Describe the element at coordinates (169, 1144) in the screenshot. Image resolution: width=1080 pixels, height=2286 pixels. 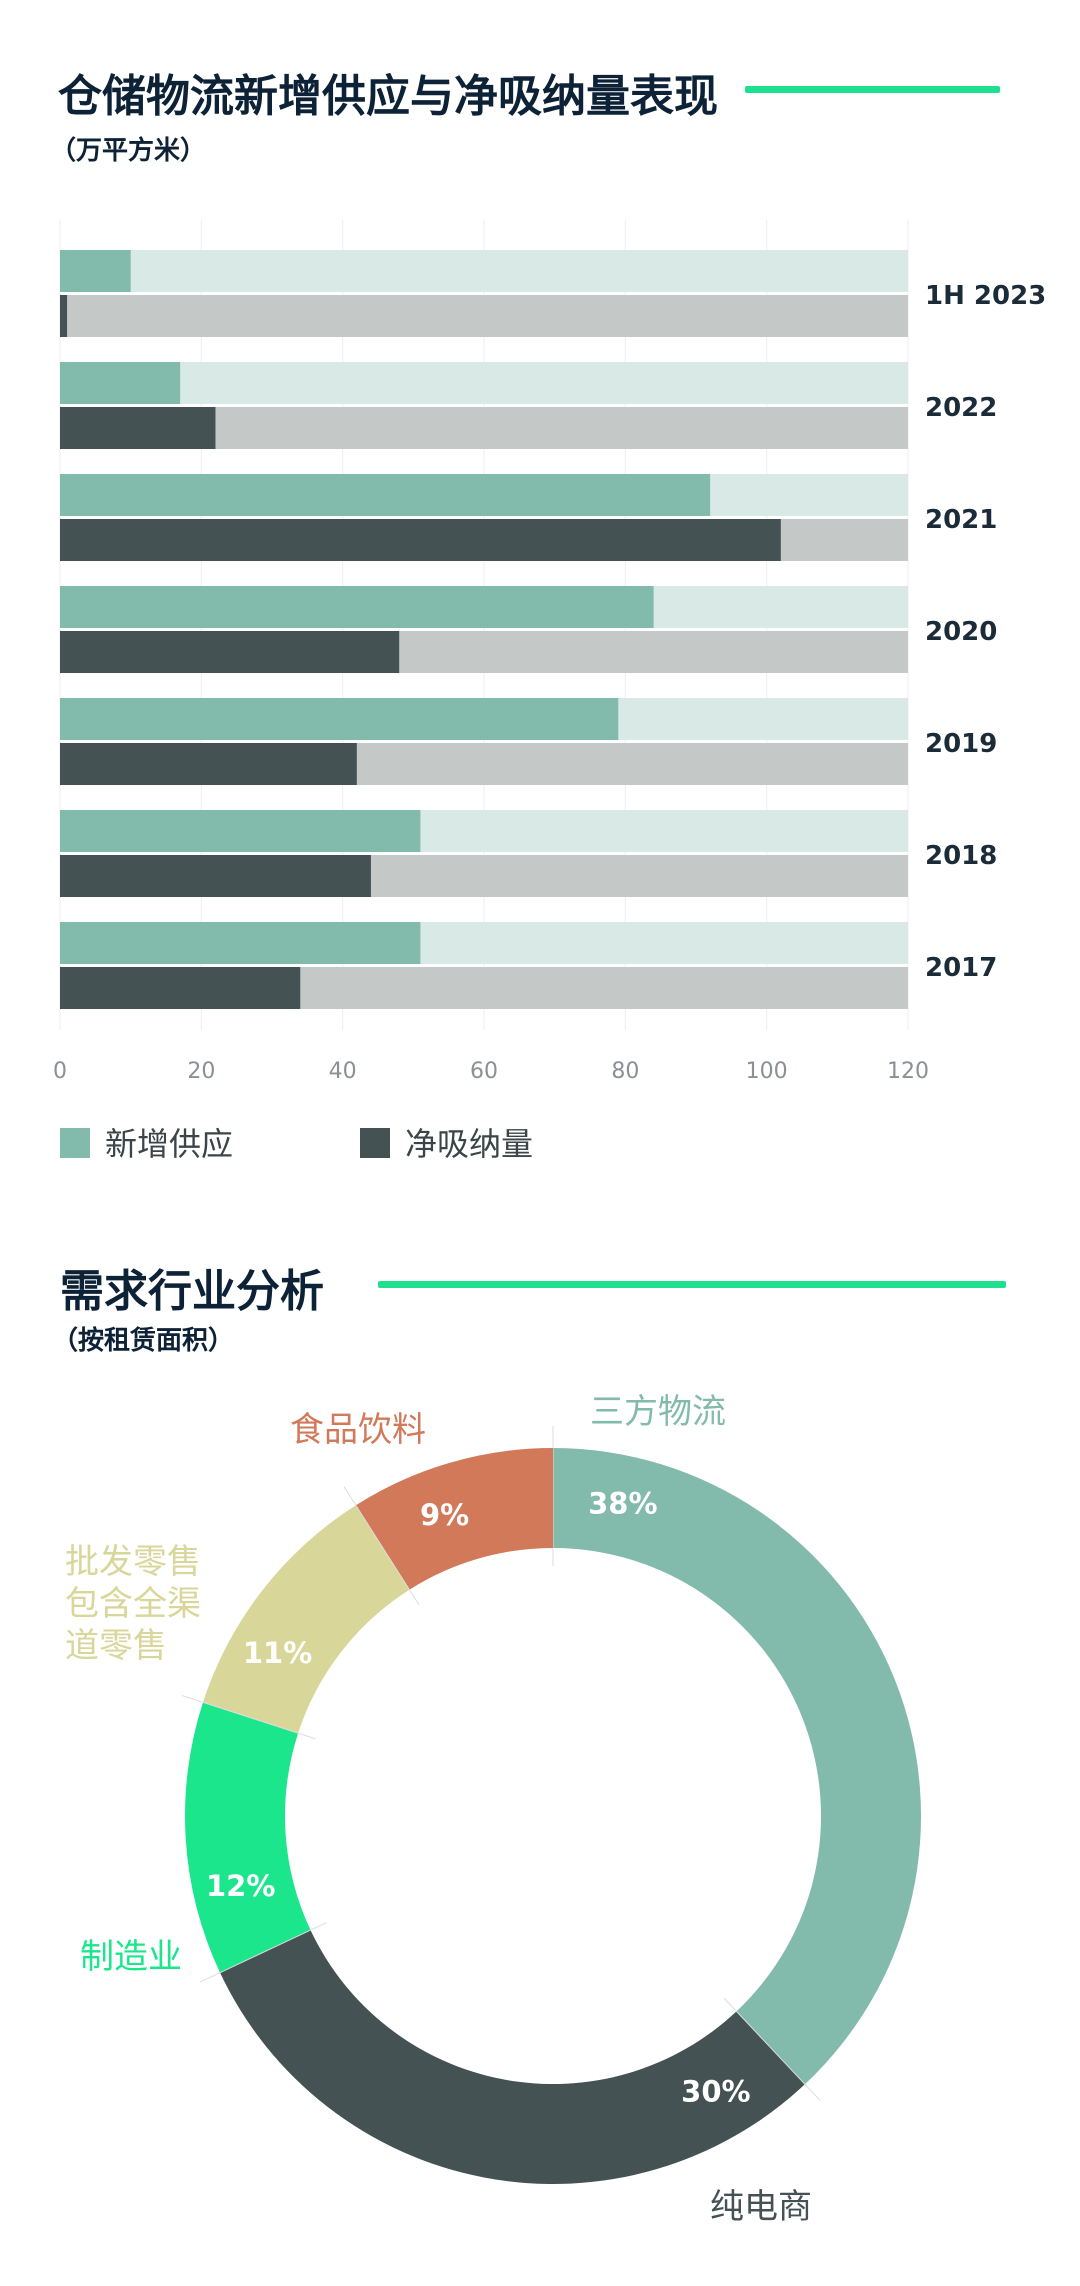
I see `legend-label-supply: 新增供应` at that location.